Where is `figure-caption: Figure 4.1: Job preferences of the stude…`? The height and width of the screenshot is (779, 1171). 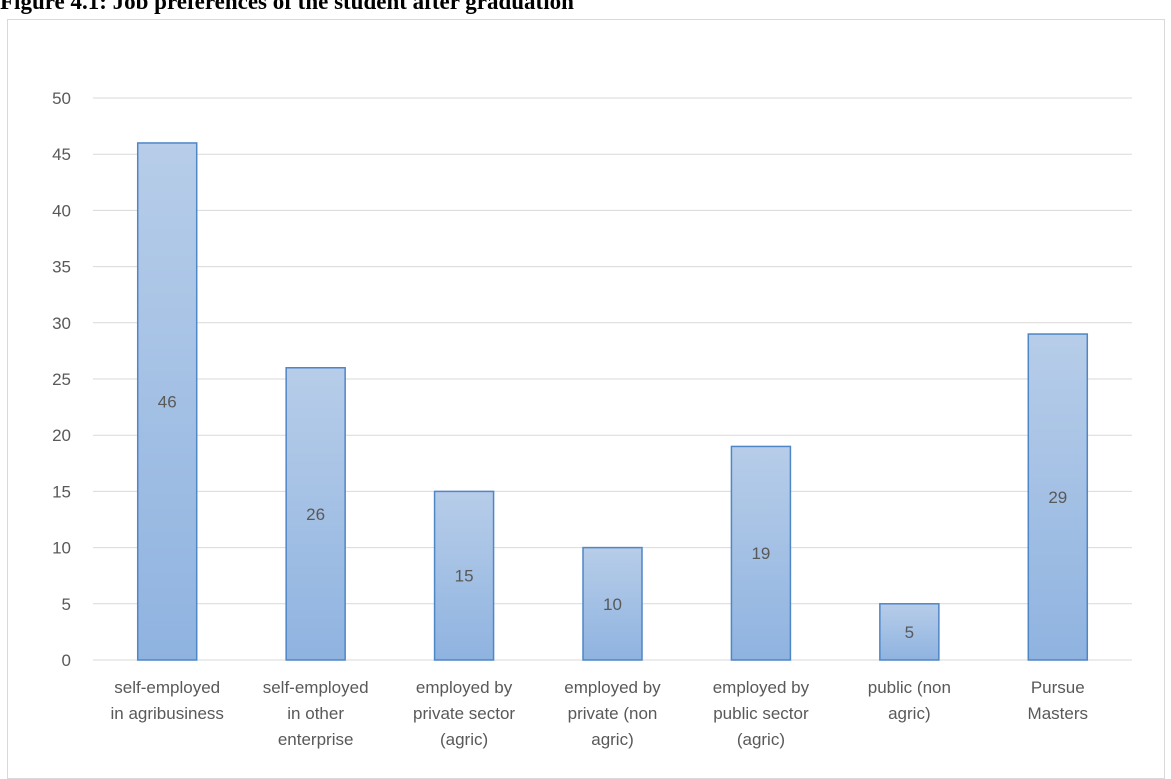 figure-caption: Figure 4.1: Job preferences of the stude… is located at coordinates (287, 7).